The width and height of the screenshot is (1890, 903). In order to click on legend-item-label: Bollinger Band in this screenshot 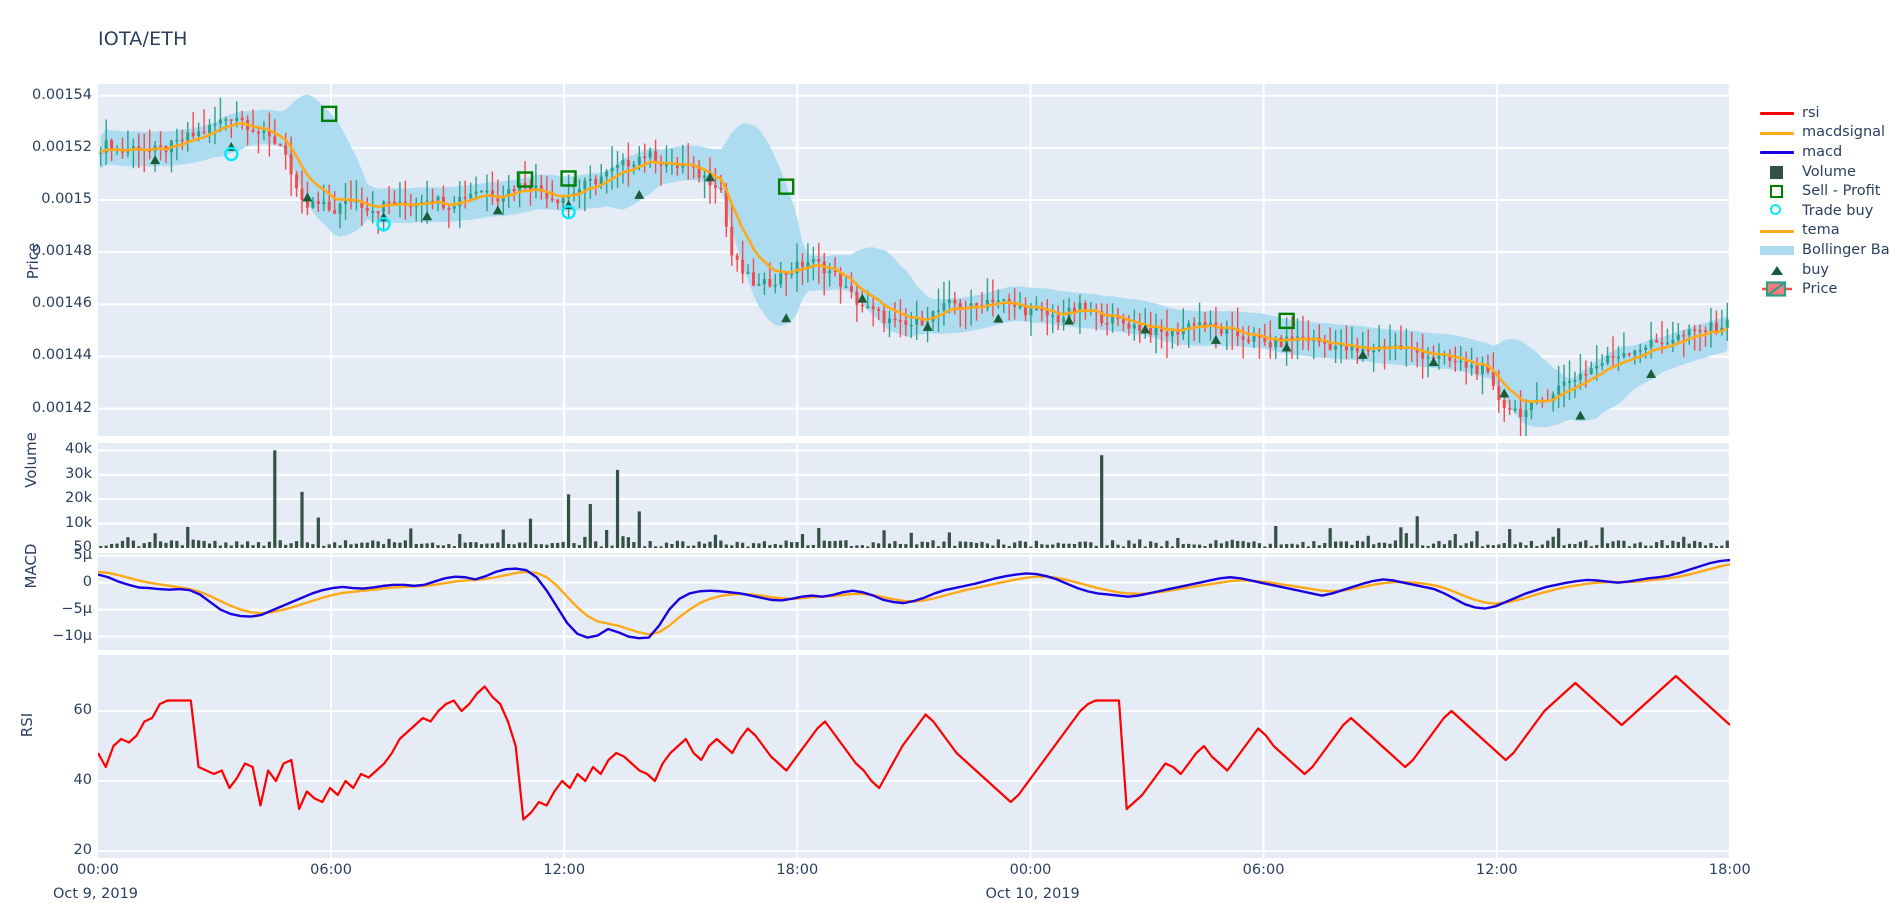, I will do `click(1846, 249)`.